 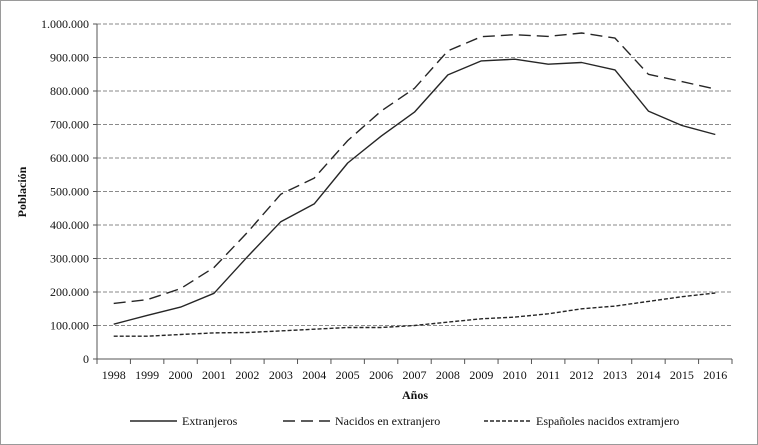 I want to click on x-axis-title: Años, so click(x=415, y=395).